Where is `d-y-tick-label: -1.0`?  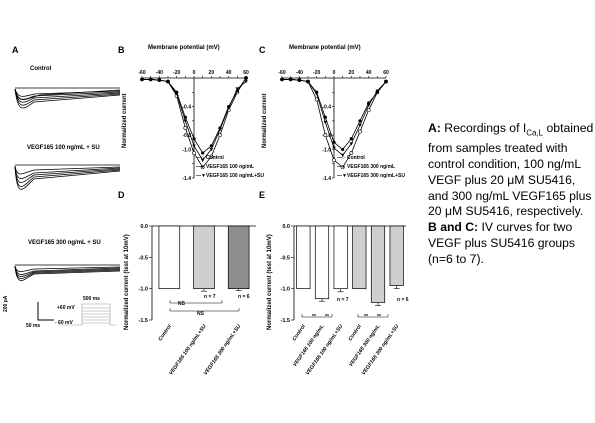
d-y-tick-label: -1.0 is located at coordinates (143, 290).